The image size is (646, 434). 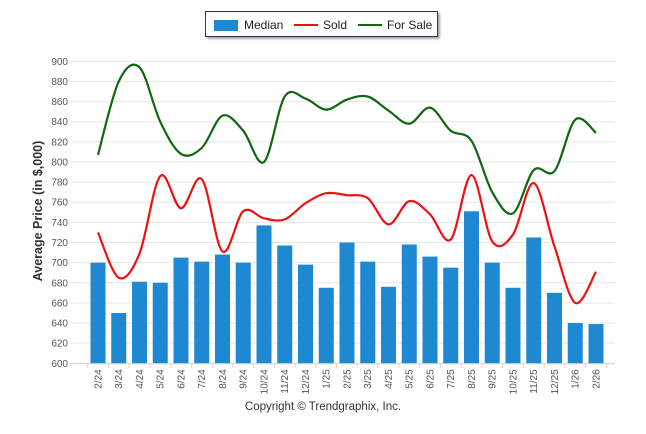 I want to click on y-tick-label: 720, so click(x=59, y=243).